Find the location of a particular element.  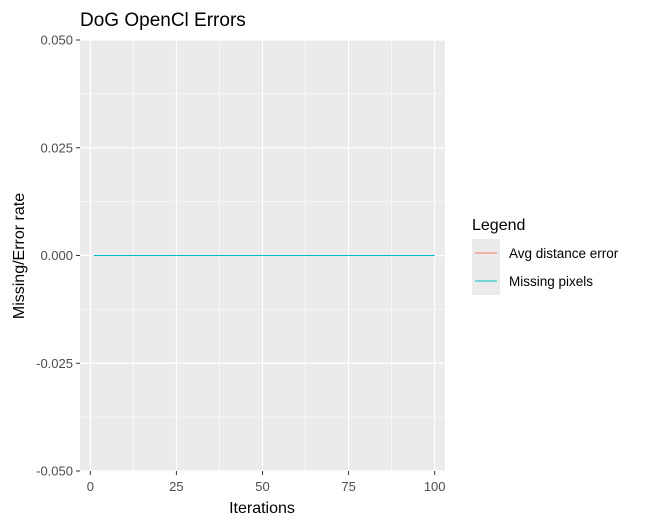

x-tick-label: 0 is located at coordinates (90, 486).